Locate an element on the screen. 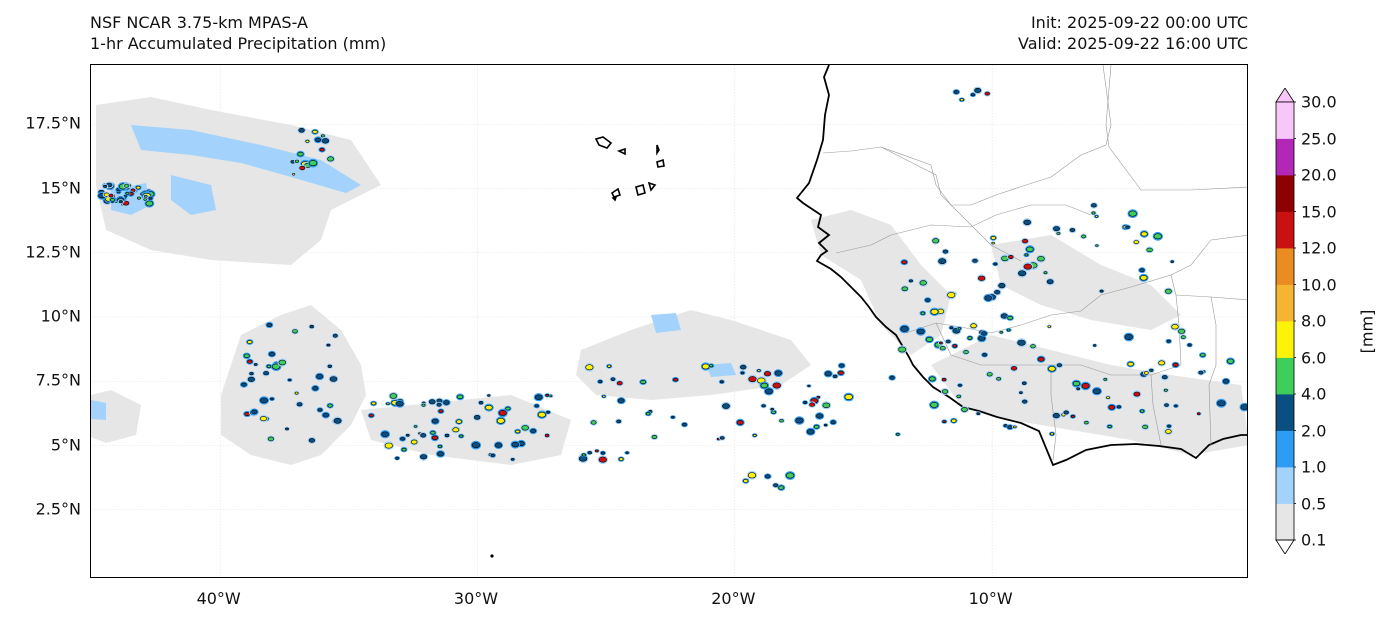 This screenshot has width=1384, height=623. lon-tick-label: 30°W is located at coordinates (476, 598).